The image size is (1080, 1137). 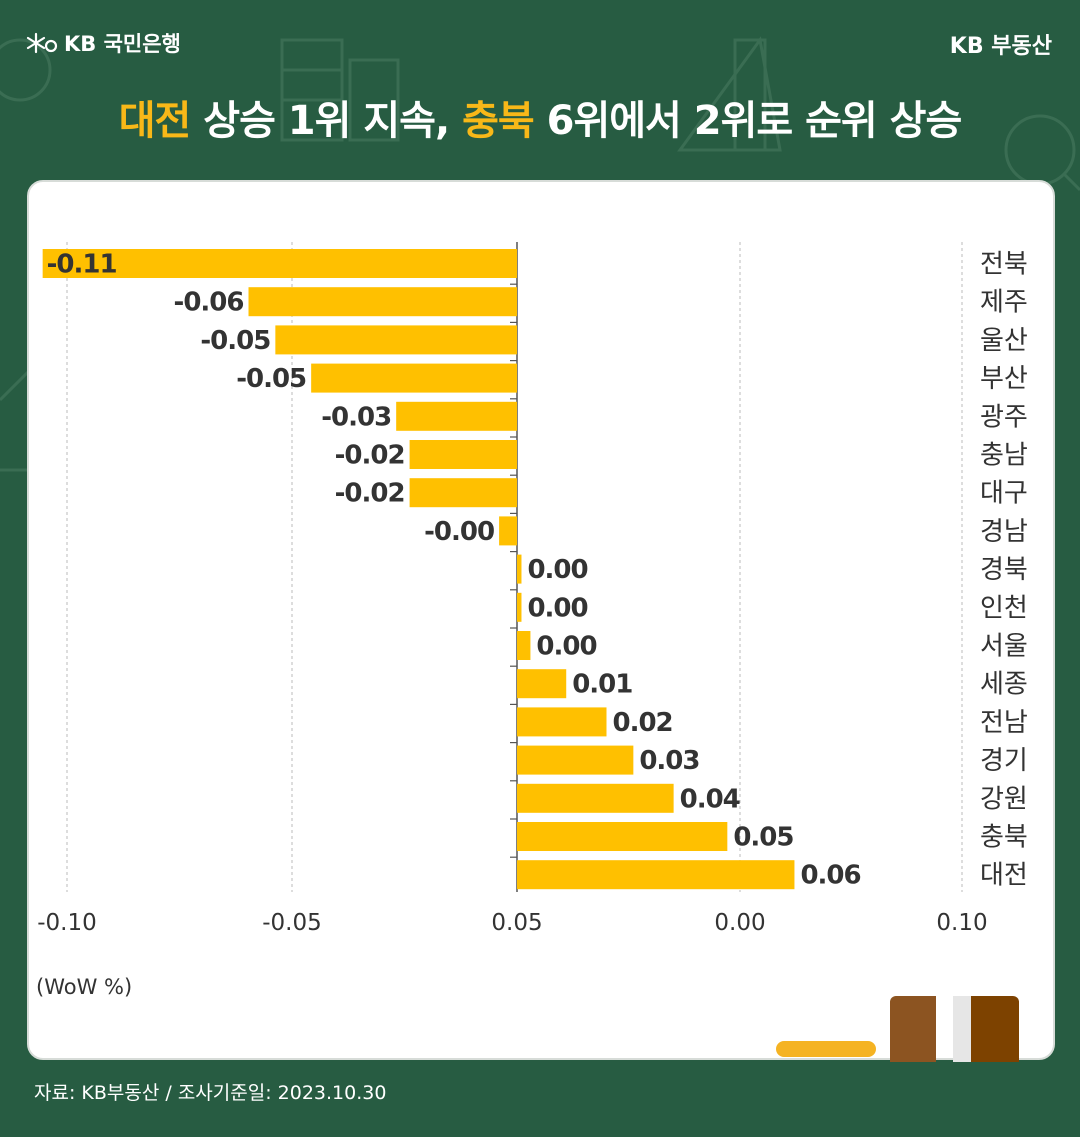 I want to click on kb-star-icon, so click(x=42, y=43).